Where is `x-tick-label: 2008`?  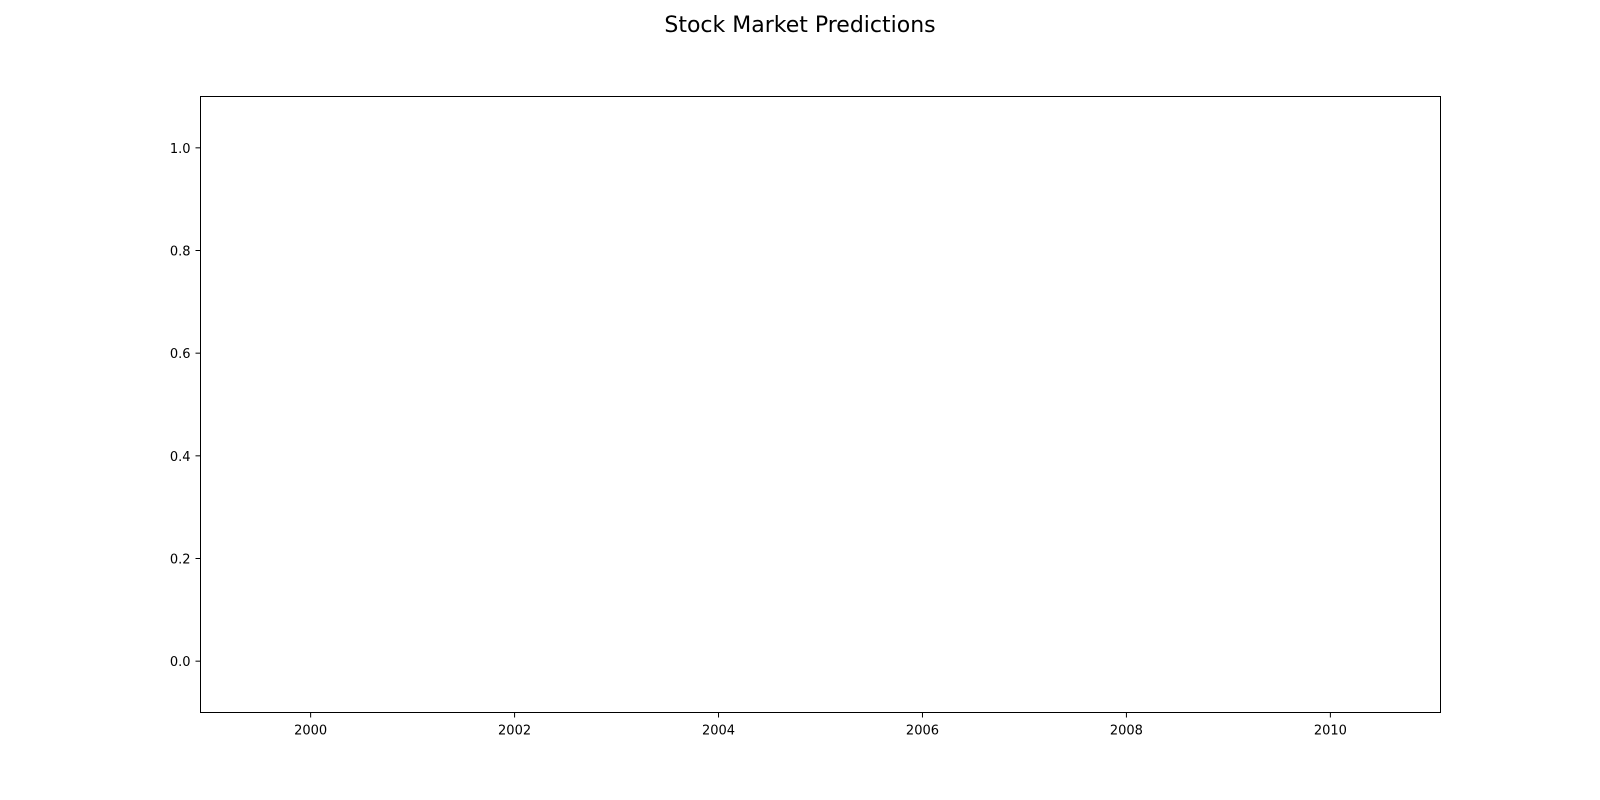
x-tick-label: 2008 is located at coordinates (1126, 731).